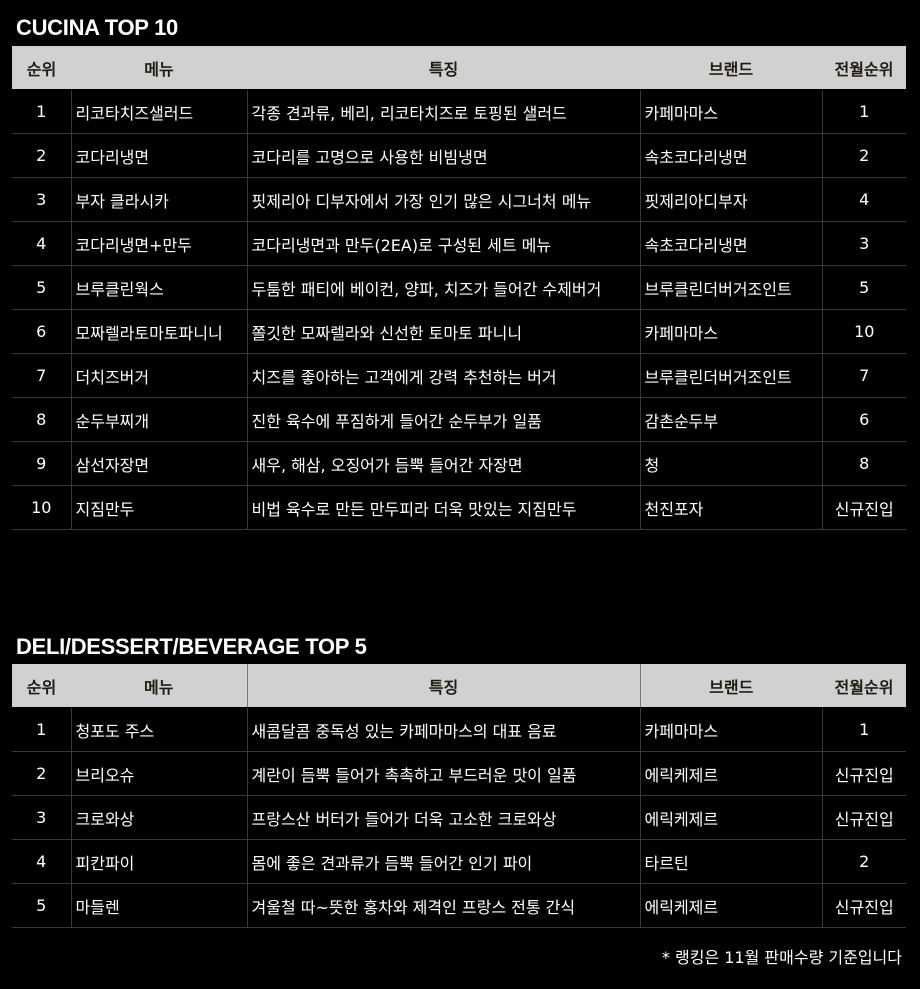  Describe the element at coordinates (443, 773) in the screenshot. I see `cell-feature: 계란이 듬뿍 들어가 촉촉하고 부드러운 맛이 일품` at that location.